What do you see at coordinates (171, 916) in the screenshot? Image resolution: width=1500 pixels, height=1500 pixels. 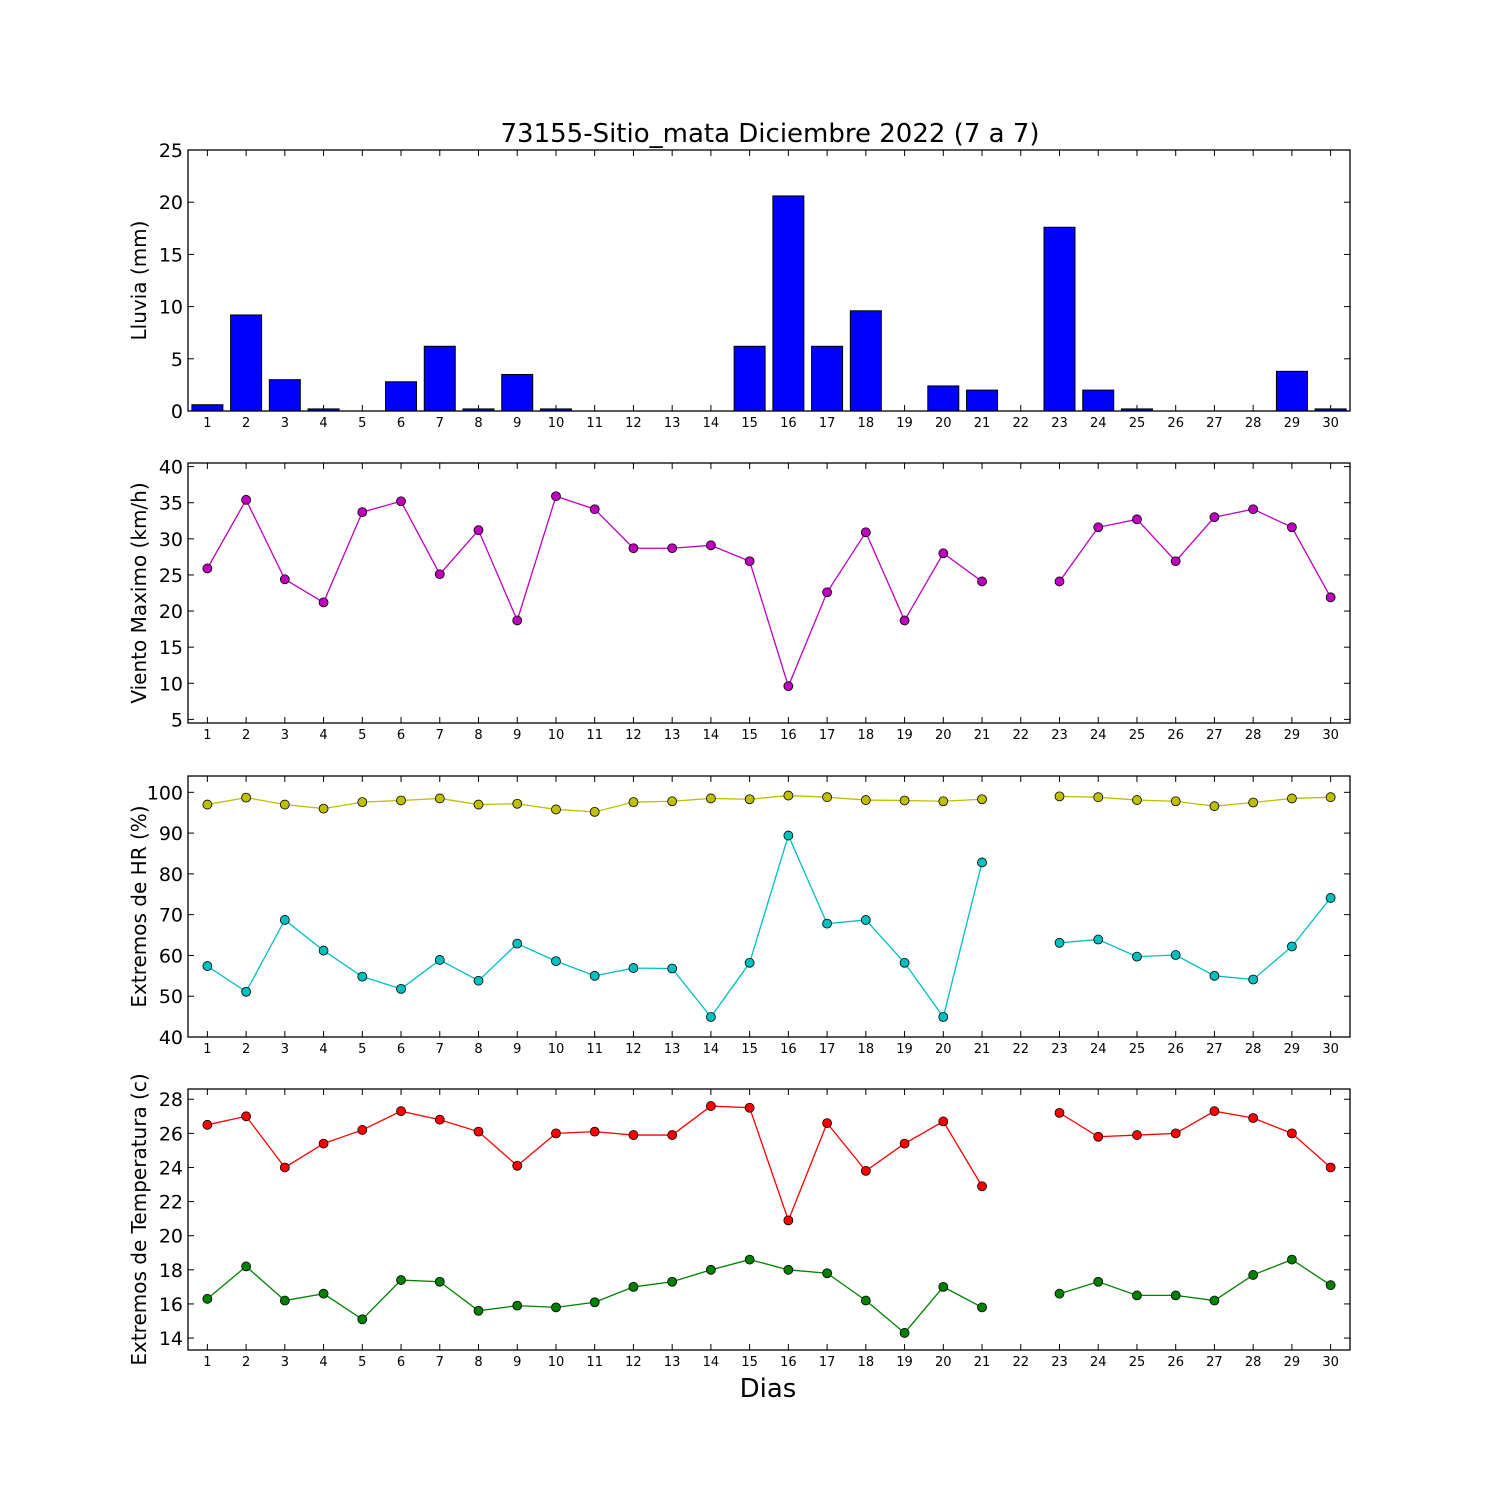 I see `y-tick-label: 70` at bounding box center [171, 916].